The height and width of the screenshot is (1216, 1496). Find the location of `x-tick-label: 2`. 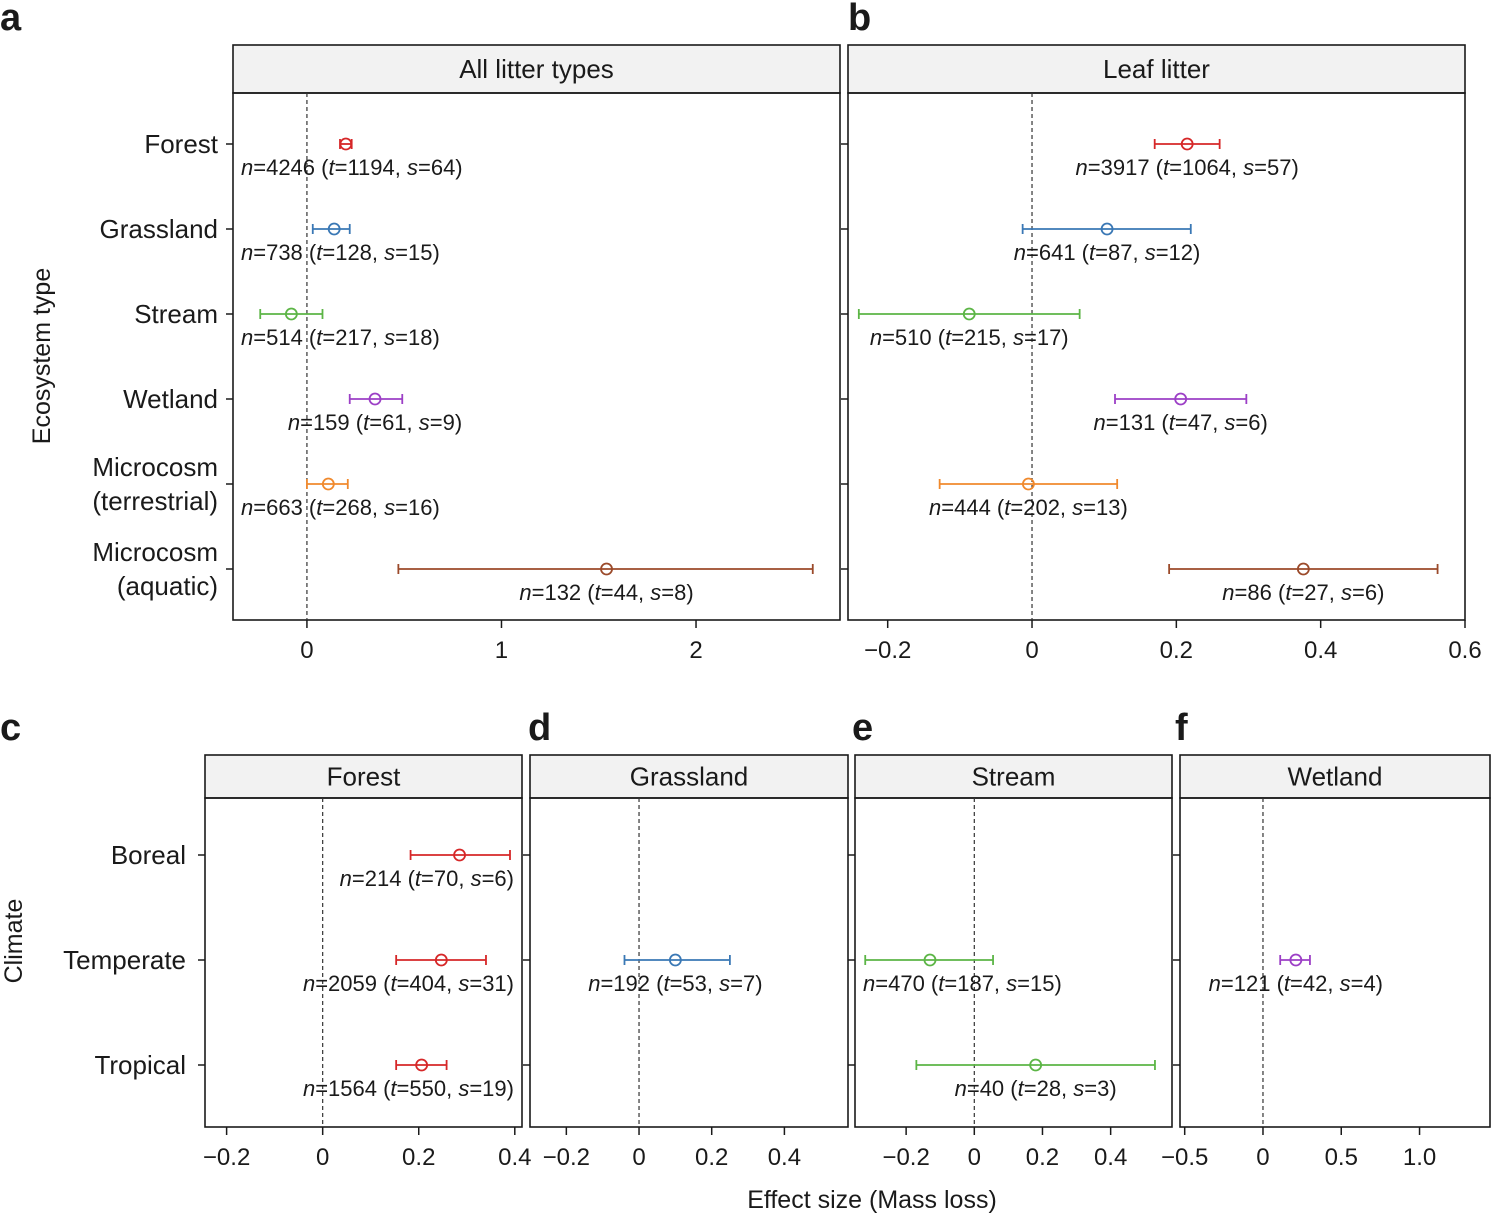

x-tick-label: 2 is located at coordinates (695, 650).